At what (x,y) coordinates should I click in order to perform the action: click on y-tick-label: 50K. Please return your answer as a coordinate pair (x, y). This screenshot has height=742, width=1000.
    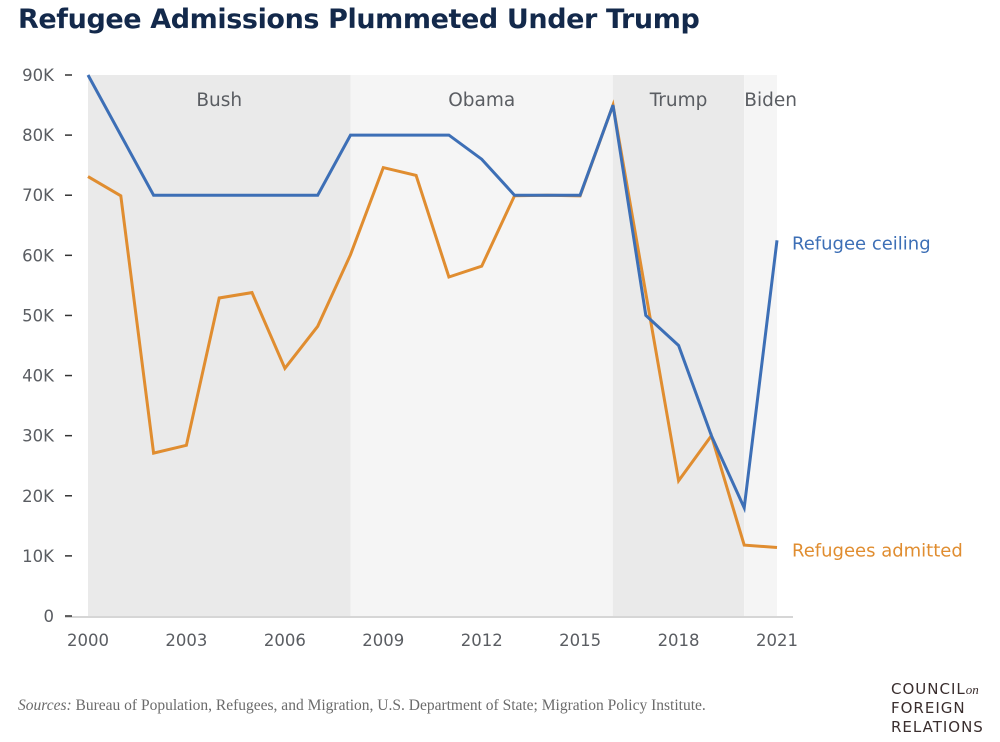
    Looking at the image, I should click on (38, 315).